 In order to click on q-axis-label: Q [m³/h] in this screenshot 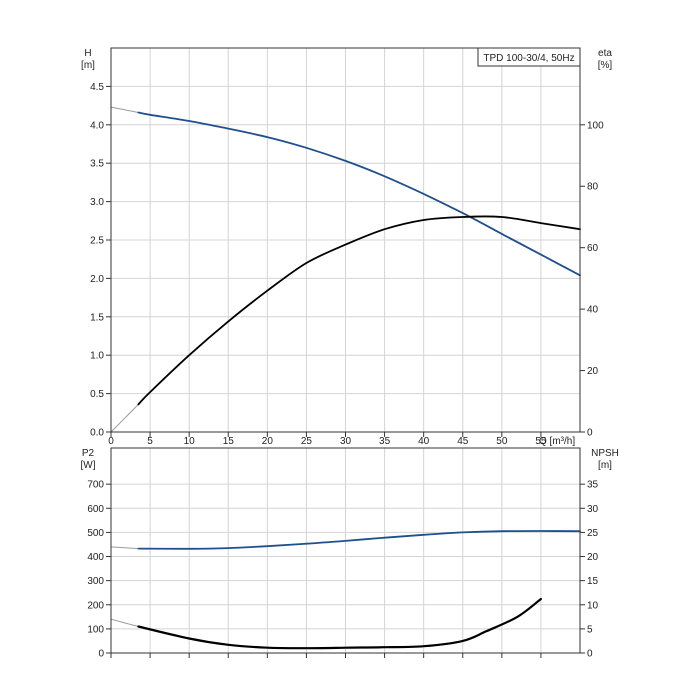, I will do `click(557, 441)`.